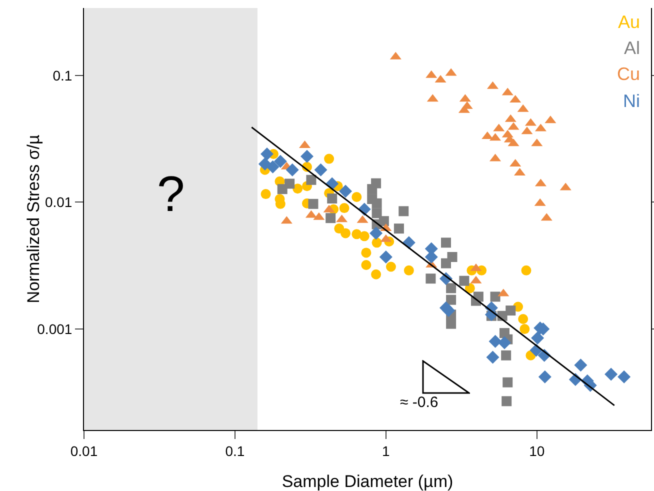 The height and width of the screenshot is (491, 654). Describe the element at coordinates (84, 450) in the screenshot. I see `x-tick-label: 0.01` at that location.